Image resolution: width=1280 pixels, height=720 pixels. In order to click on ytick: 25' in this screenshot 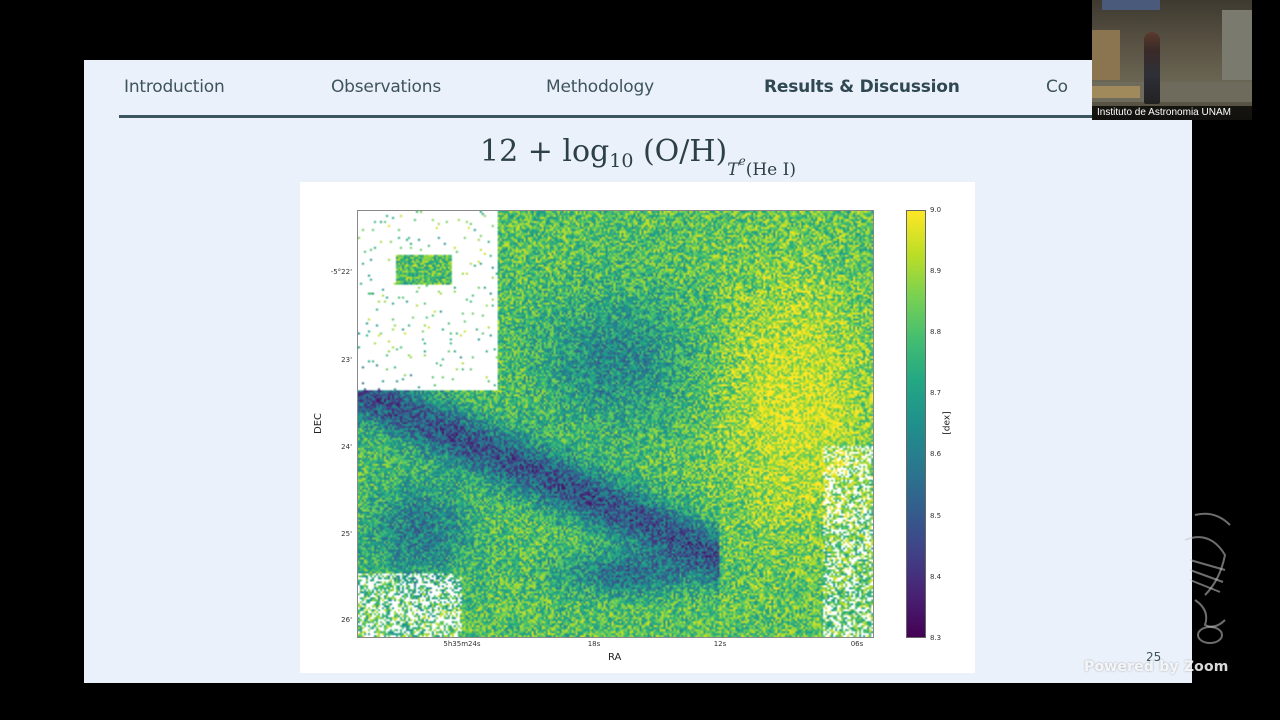, I will do `click(346, 534)`.